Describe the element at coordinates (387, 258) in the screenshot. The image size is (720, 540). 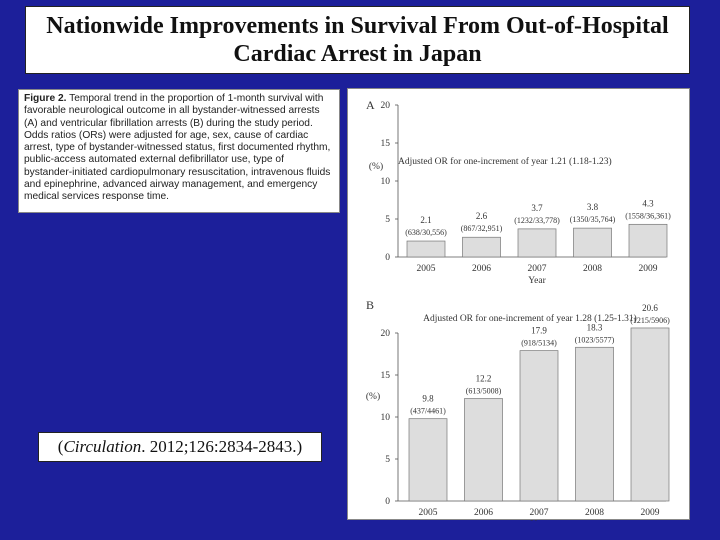
I see `y-tick-label-a: 0` at that location.